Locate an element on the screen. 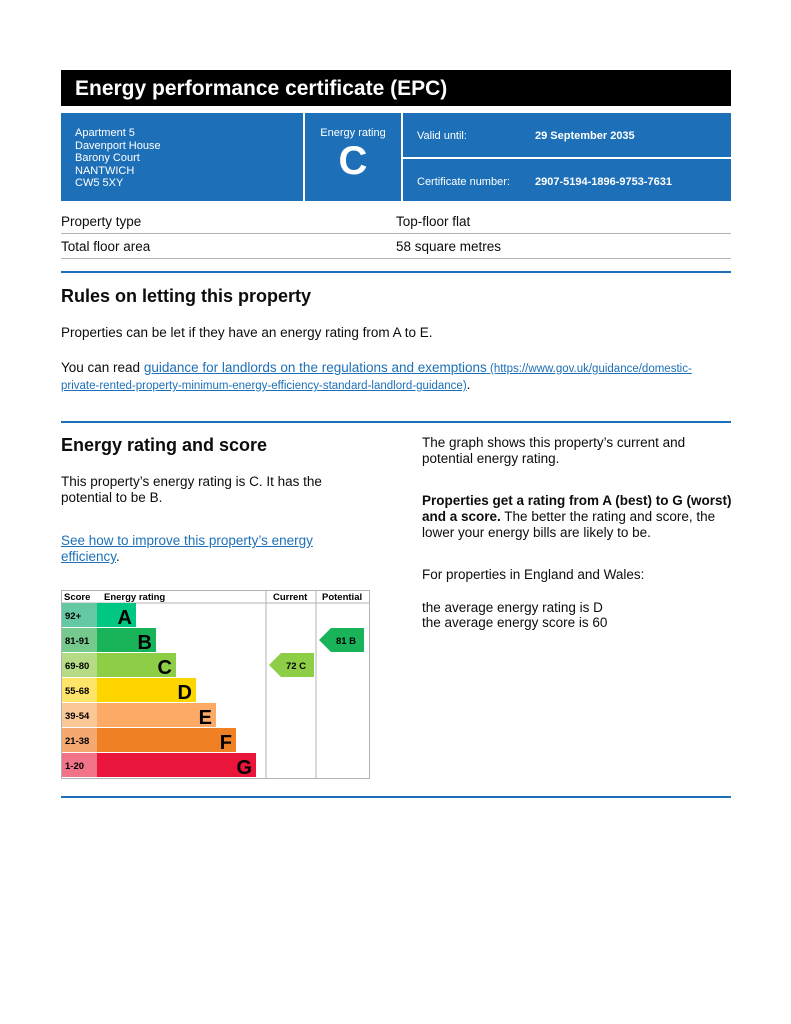 This screenshot has height=1024, width=791. current-arrow is located at coordinates (291, 665).